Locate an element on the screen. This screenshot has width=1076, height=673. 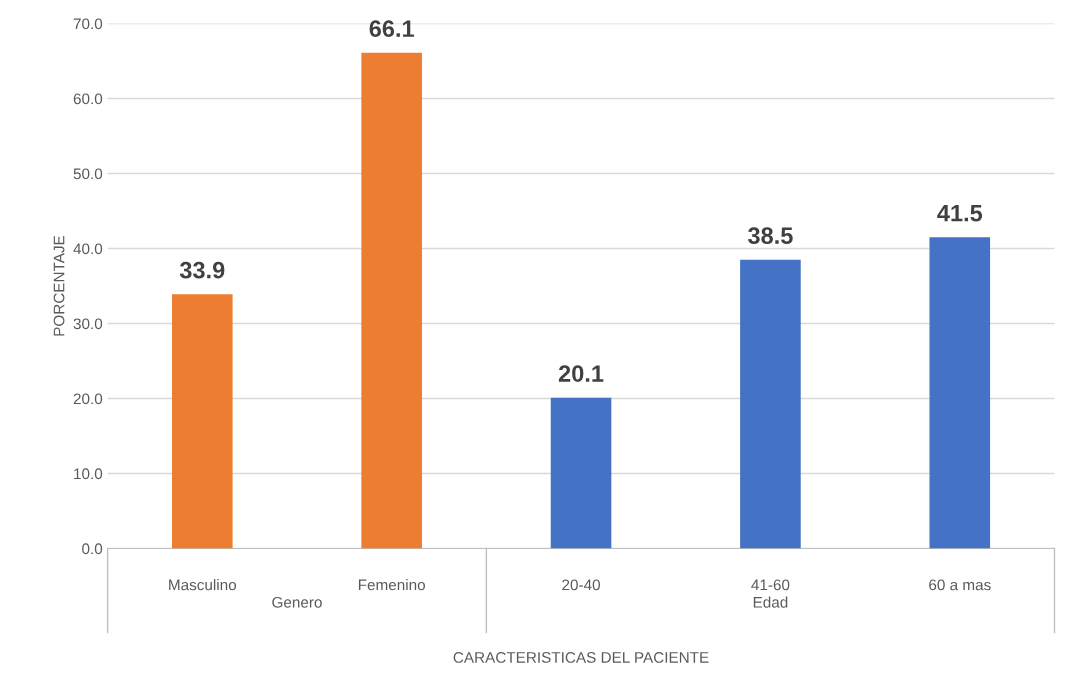
y-tick-label: 40.0 is located at coordinates (88, 249).